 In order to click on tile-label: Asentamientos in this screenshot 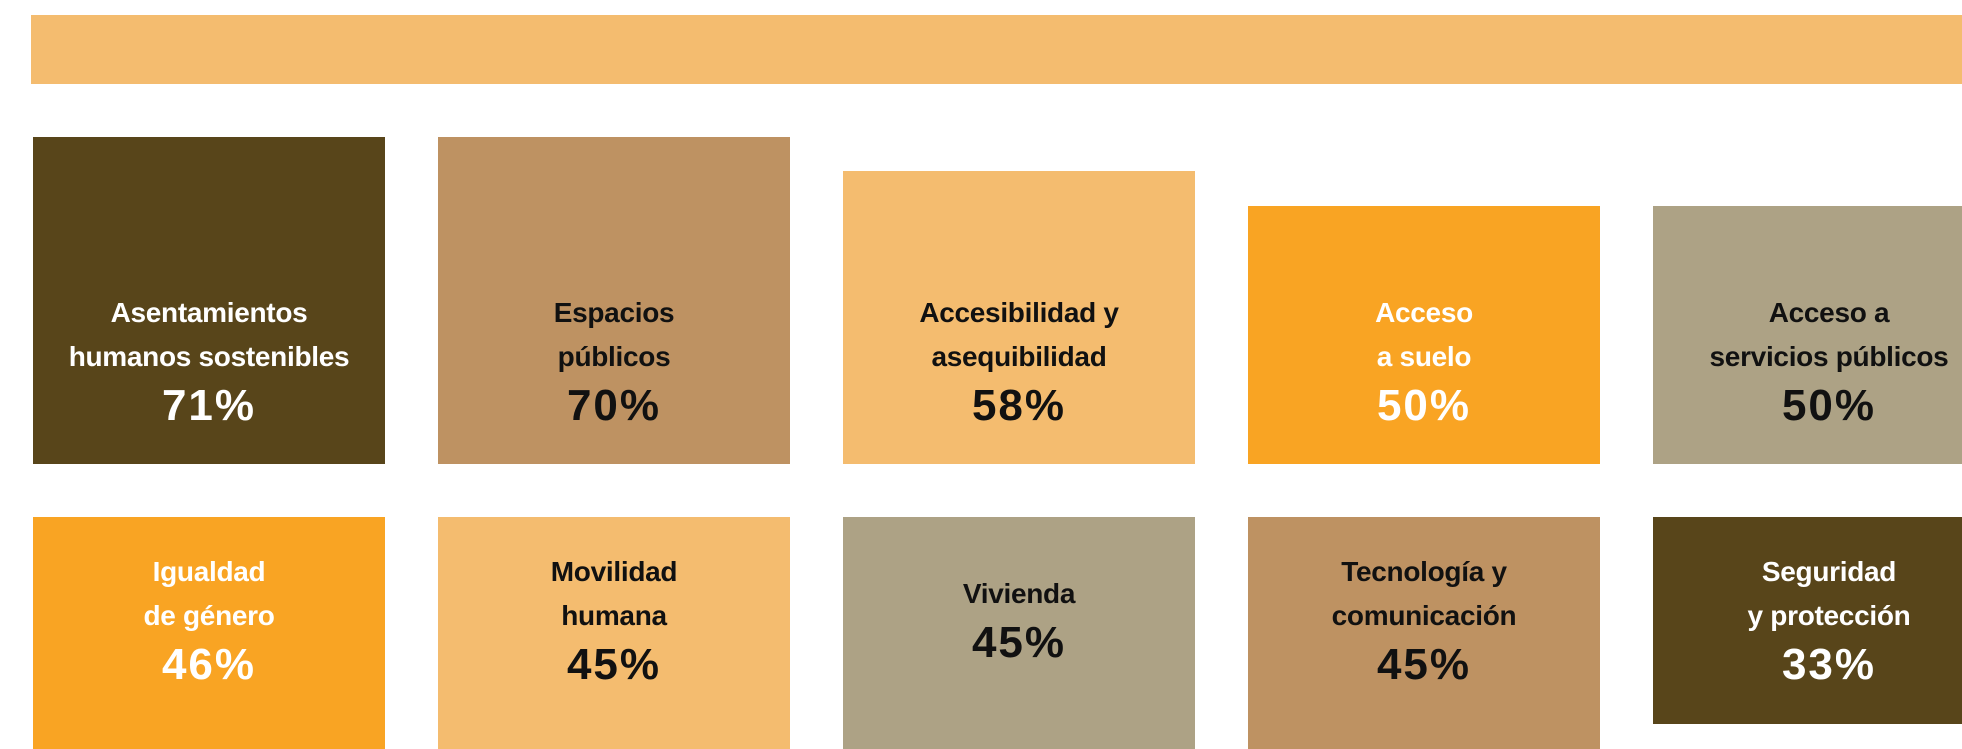, I will do `click(209, 312)`.